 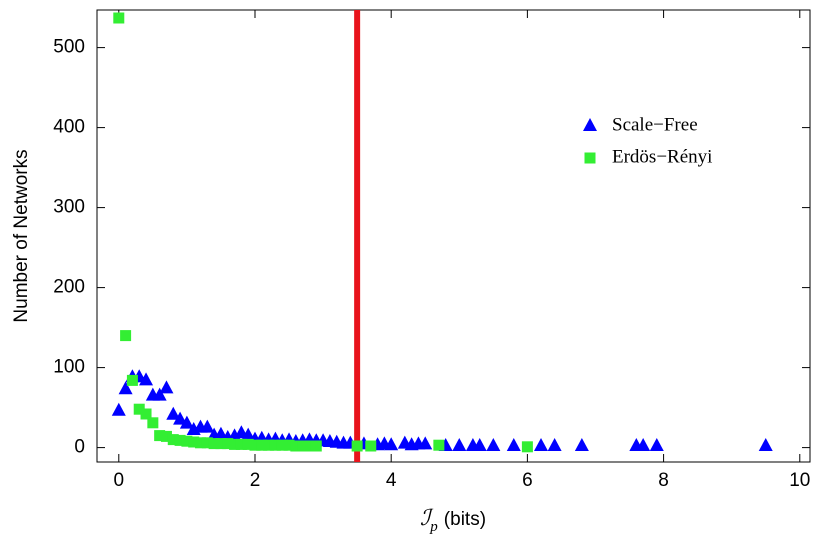 I want to click on x-tick-label: 0, so click(x=119, y=480).